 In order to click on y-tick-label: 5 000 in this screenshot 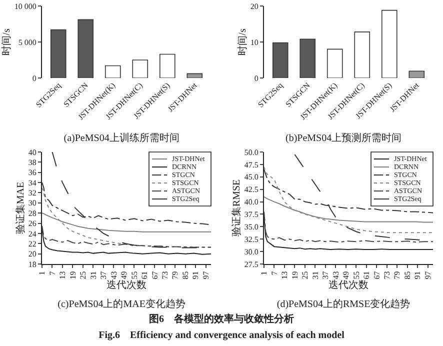, I will do `click(27, 42)`.